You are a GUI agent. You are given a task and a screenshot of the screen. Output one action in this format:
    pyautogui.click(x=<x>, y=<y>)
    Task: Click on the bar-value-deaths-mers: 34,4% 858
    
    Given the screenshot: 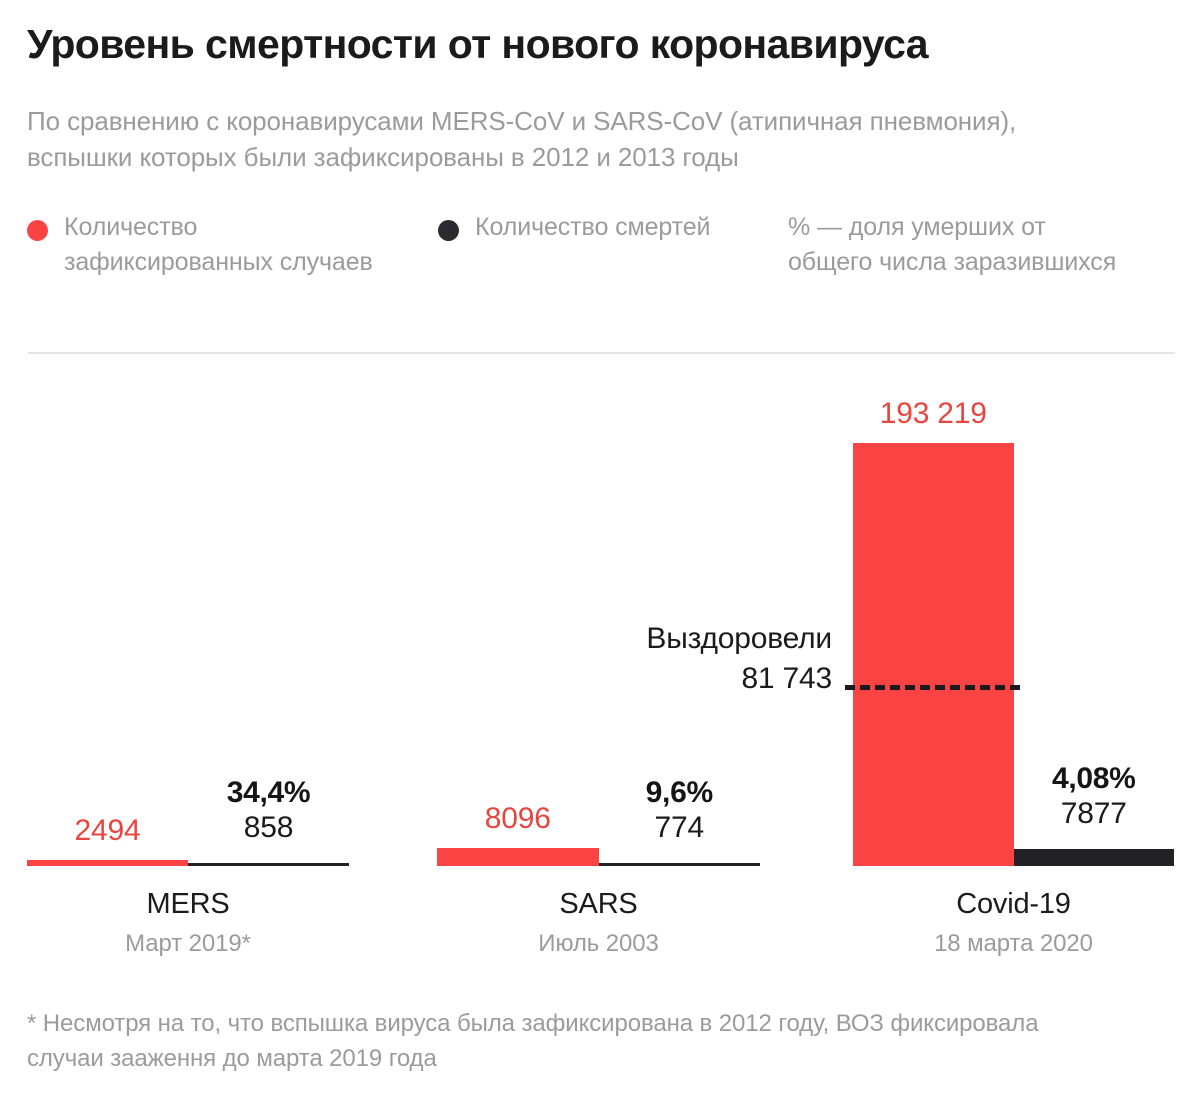 What is the action you would take?
    pyautogui.click(x=268, y=810)
    